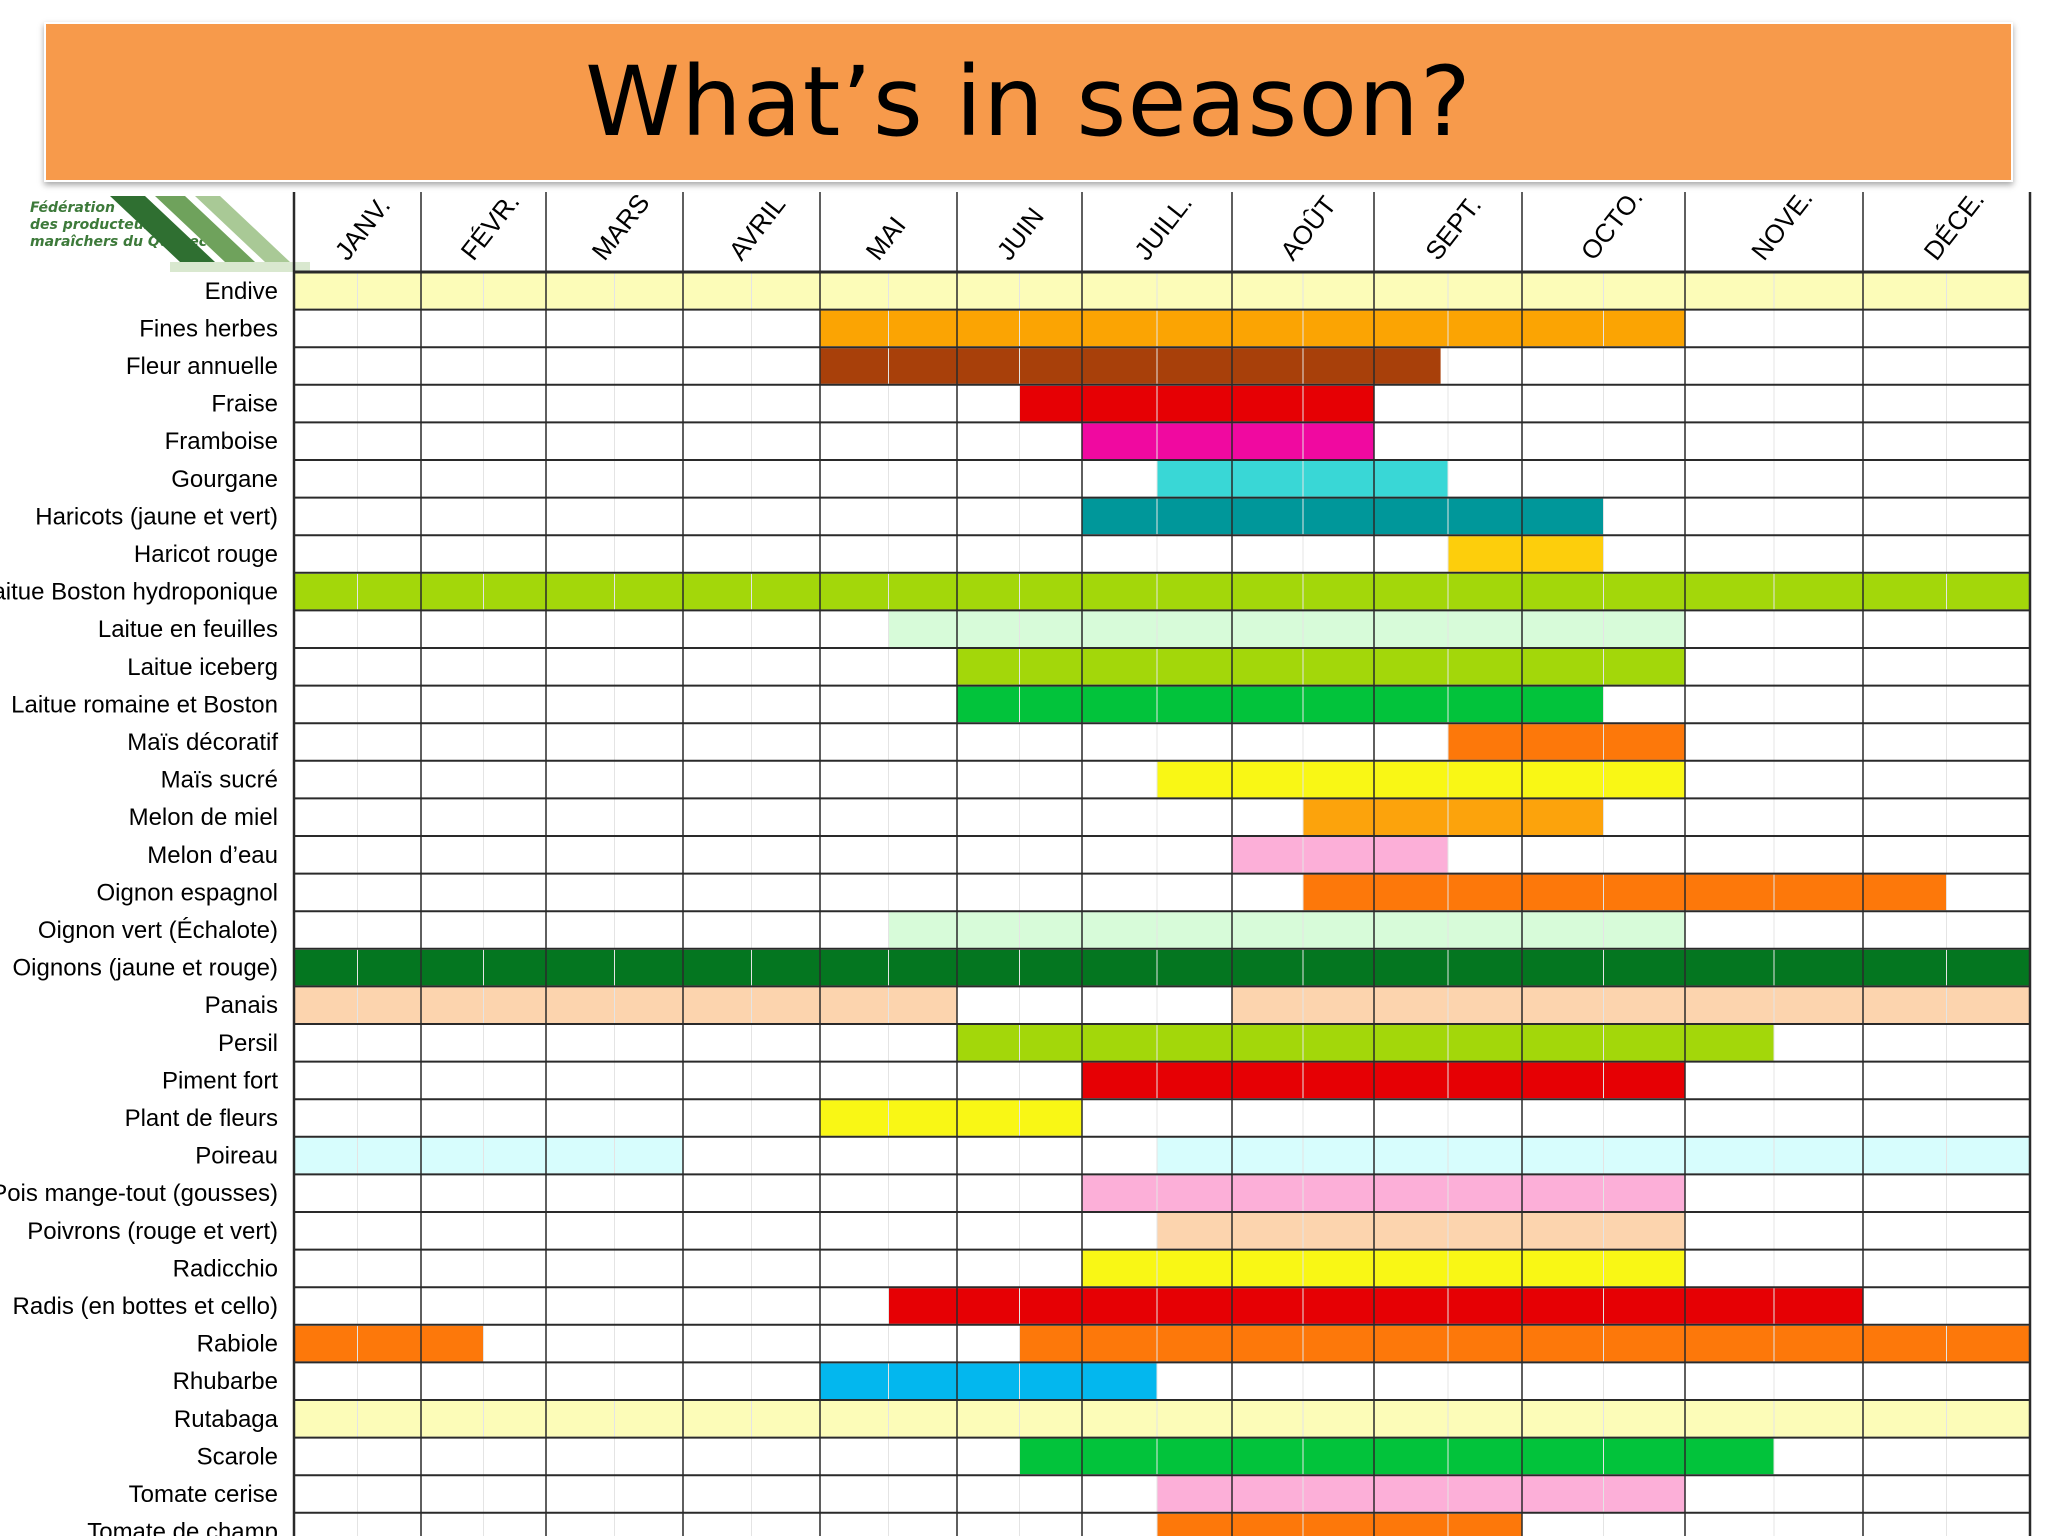 Image resolution: width=2048 pixels, height=1536 pixels. What do you see at coordinates (1954, 225) in the screenshot?
I see `month-label: DÉCE.` at bounding box center [1954, 225].